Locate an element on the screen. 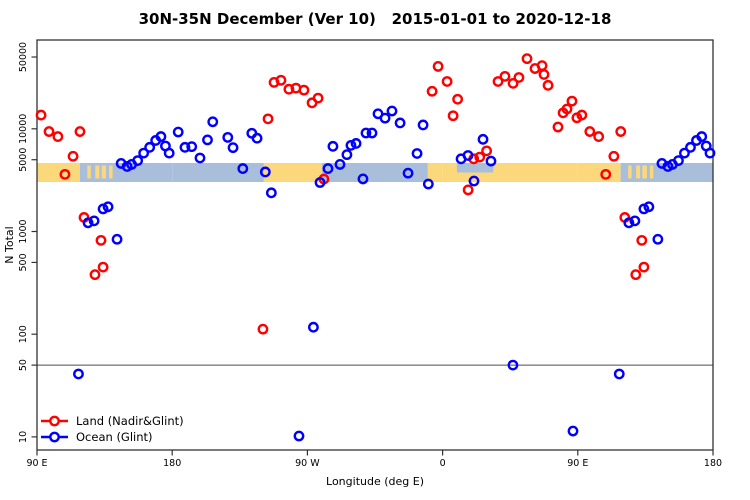 This screenshot has width=750, height=500. mediterranean-notch is located at coordinates (475, 168).